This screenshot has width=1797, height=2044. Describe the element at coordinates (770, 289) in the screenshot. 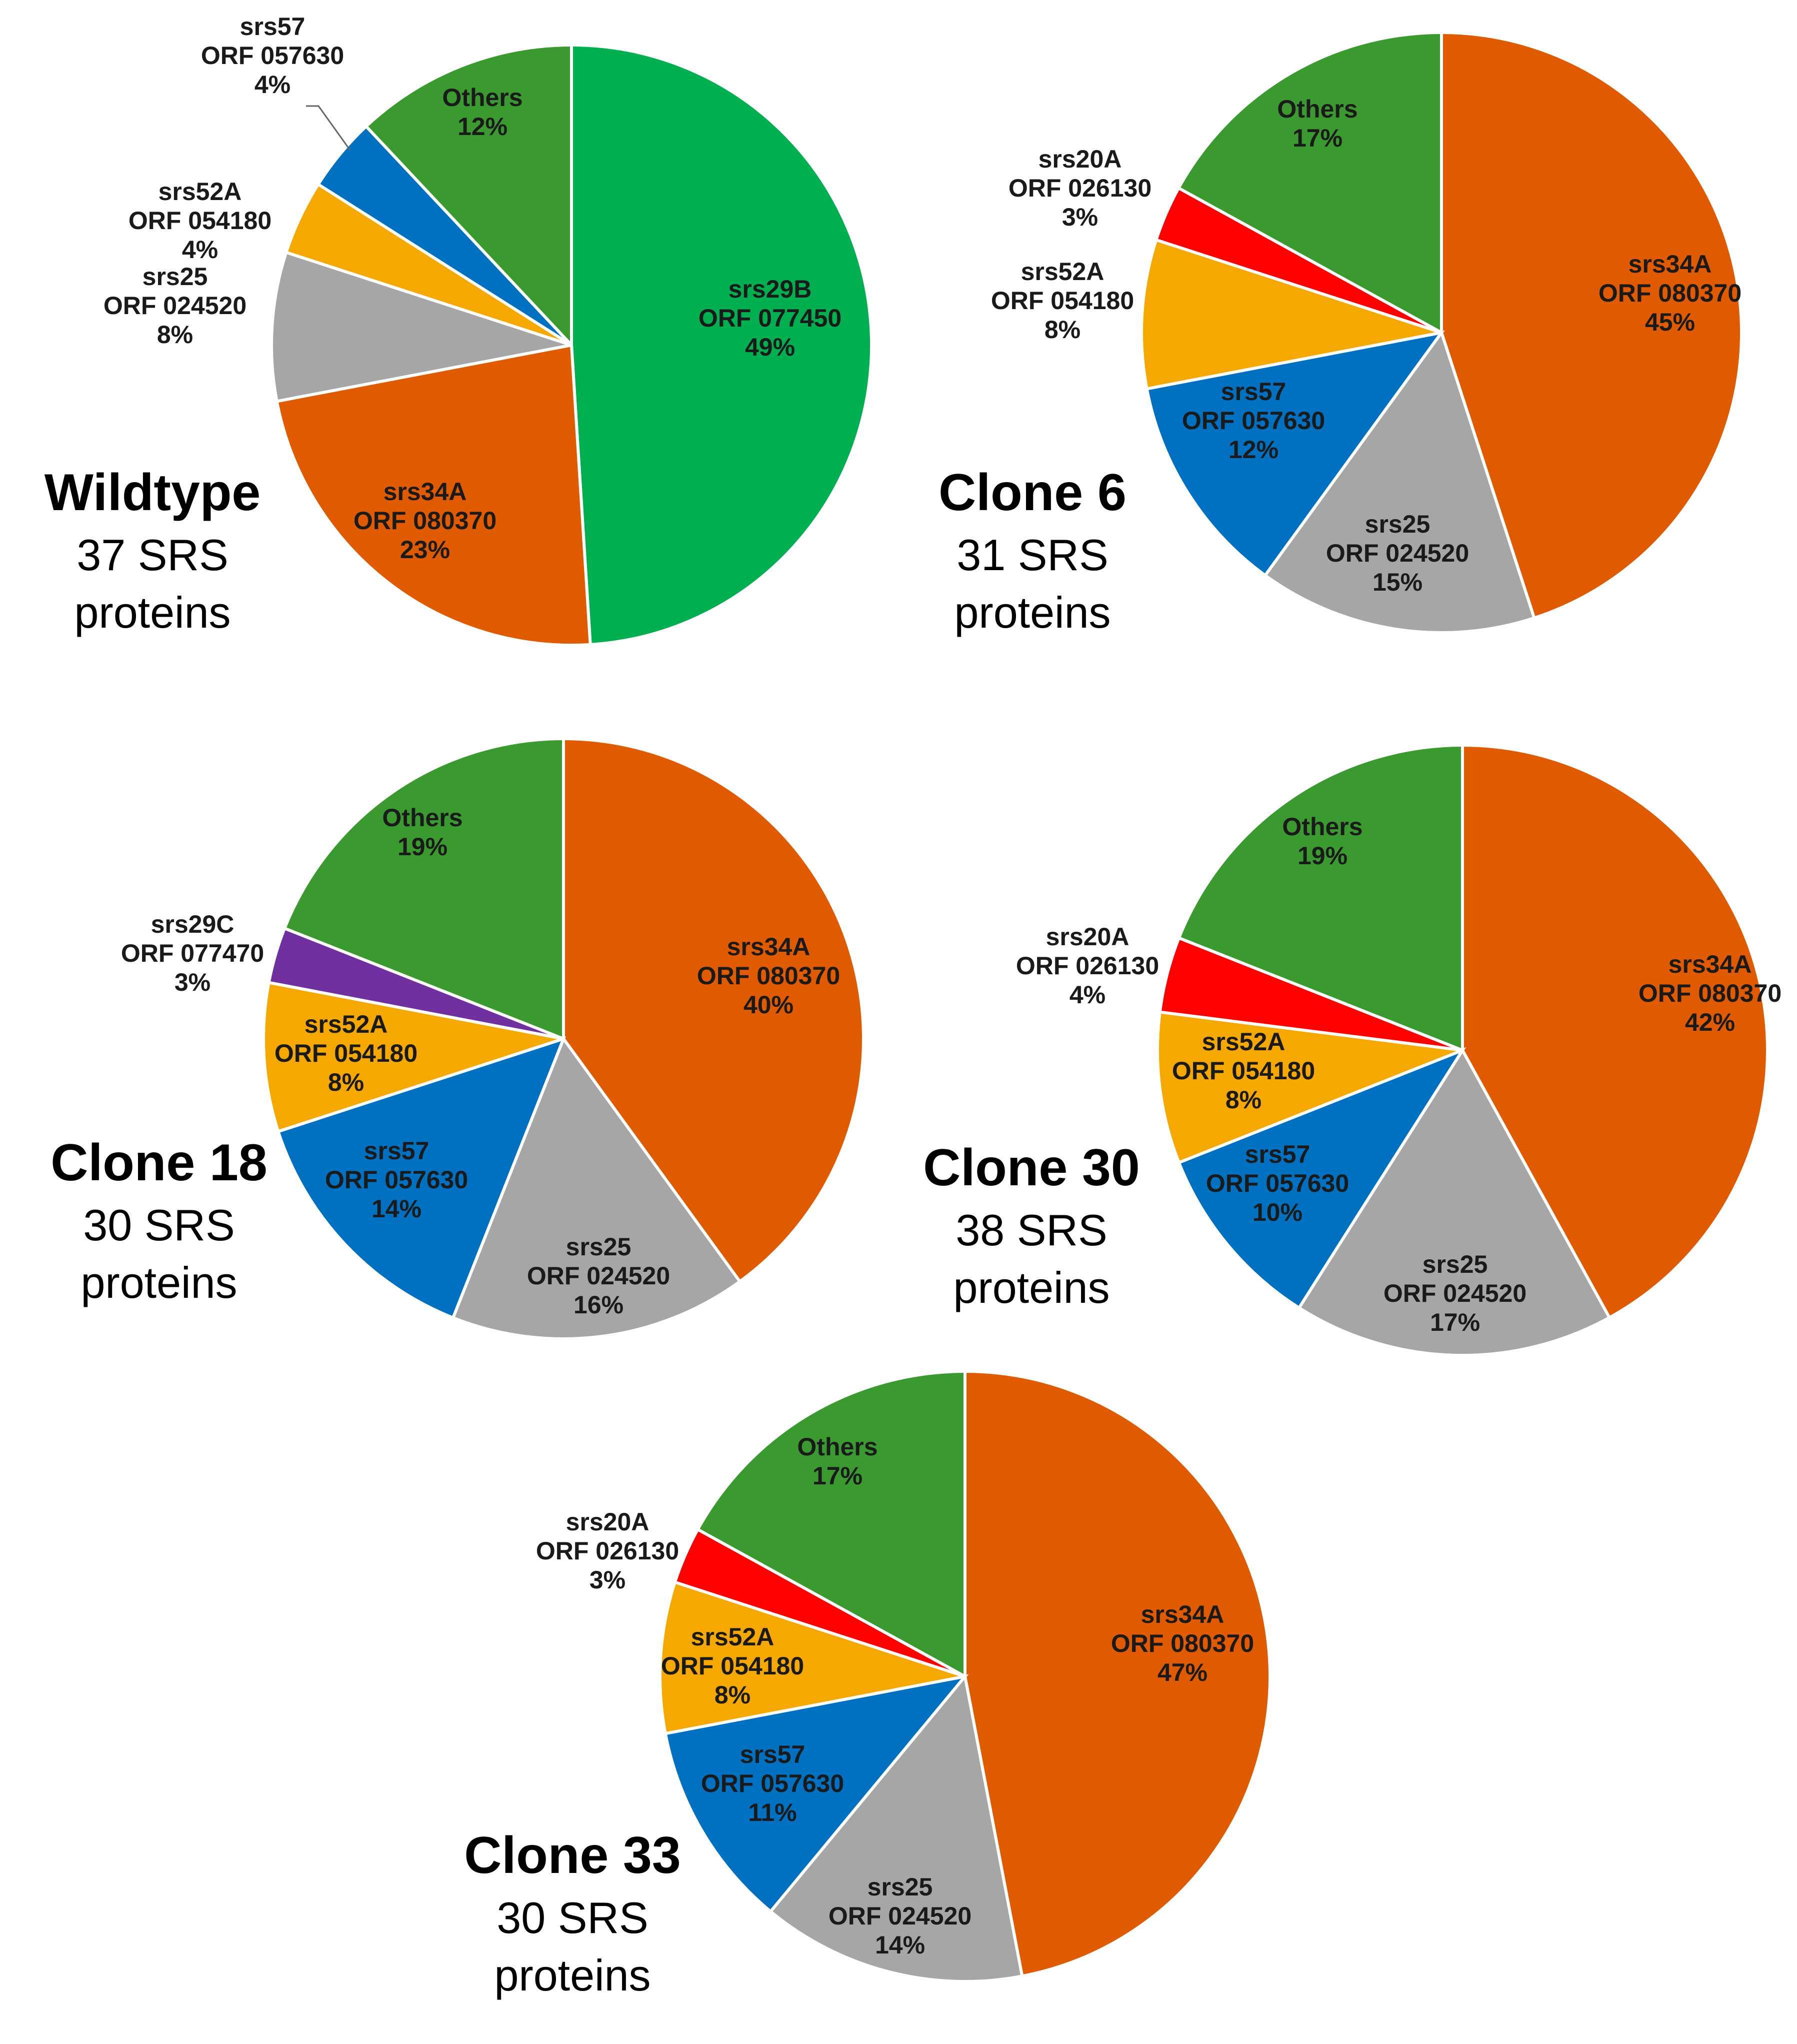

I see `slice-label-label: srs29B` at that location.